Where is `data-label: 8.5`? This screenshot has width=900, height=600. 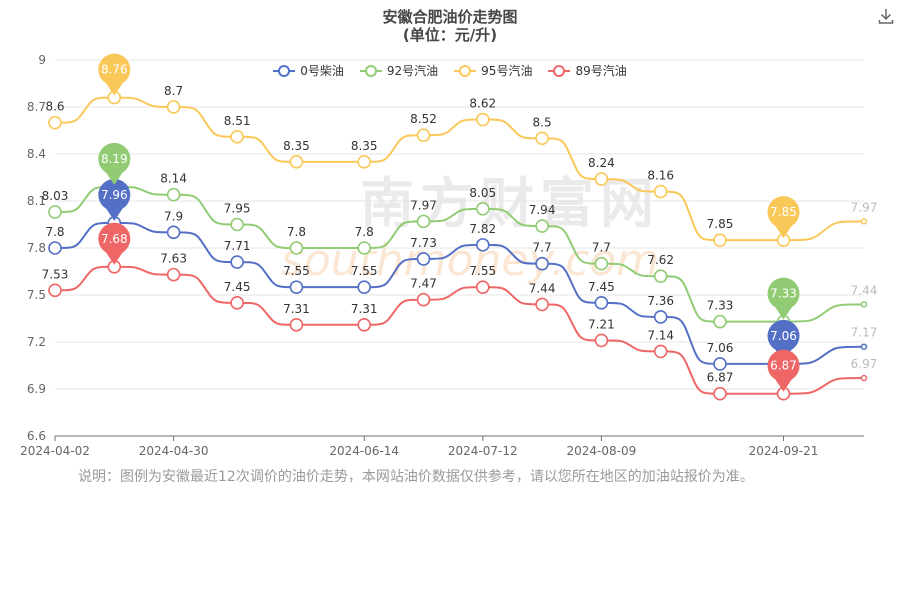 data-label: 8.5 is located at coordinates (542, 122).